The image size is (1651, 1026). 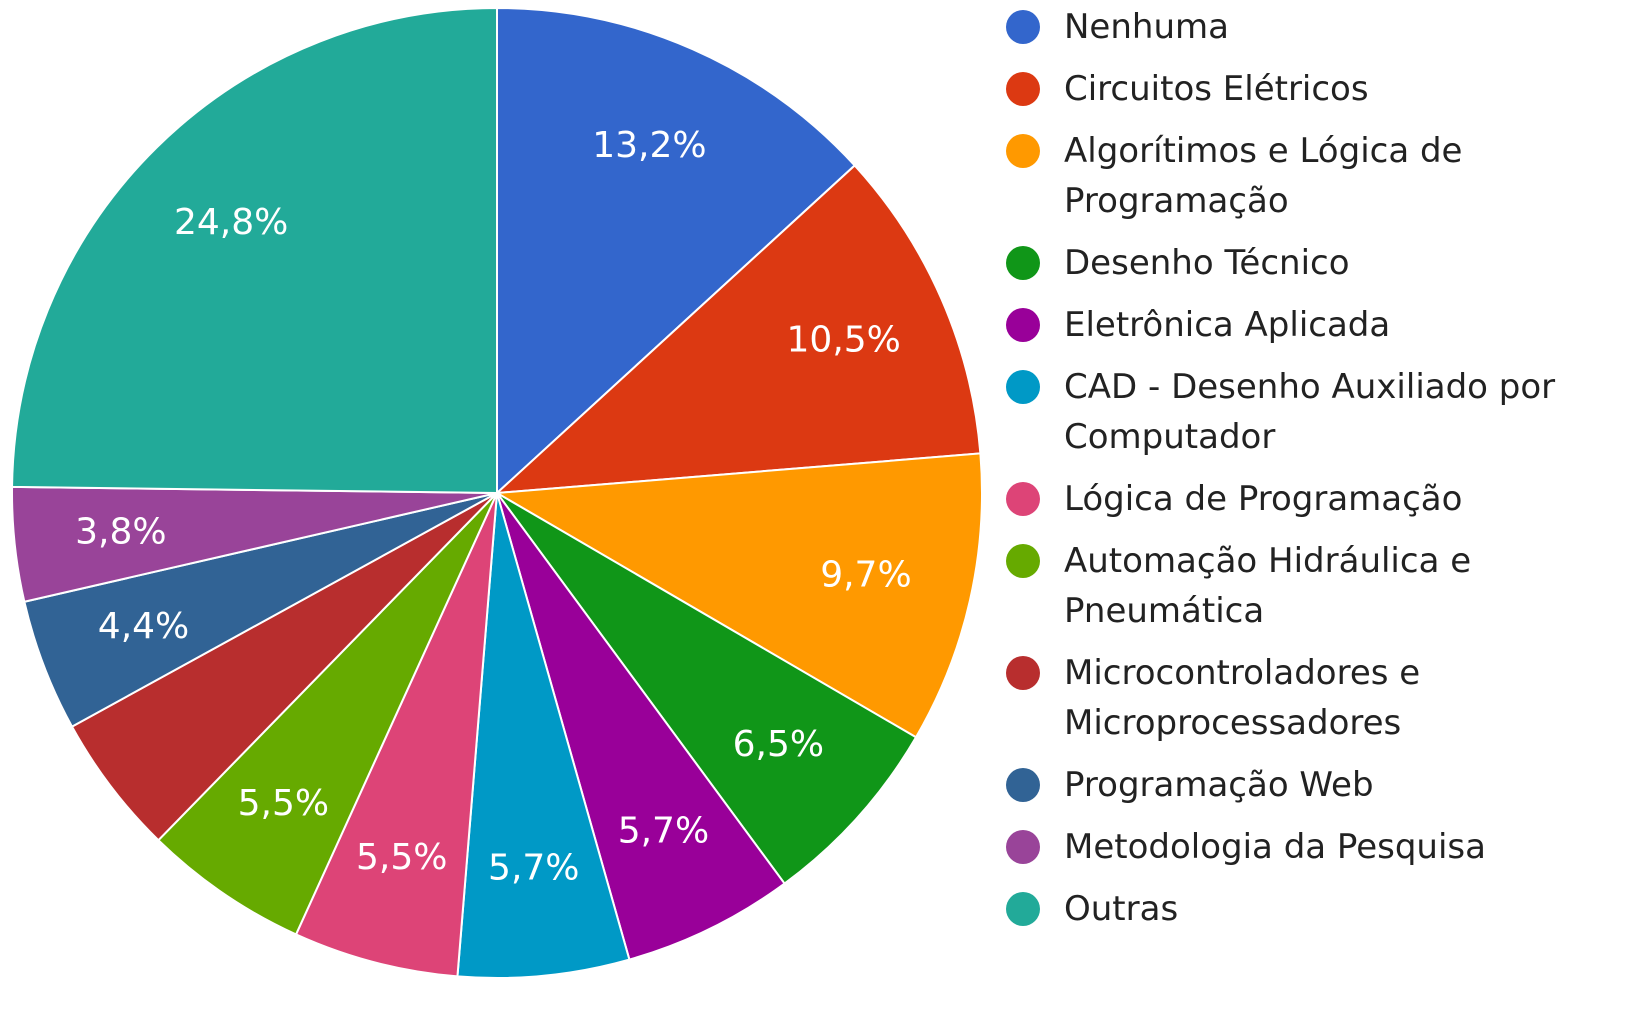 I want to click on slice-label: 10,5%, so click(x=844, y=340).